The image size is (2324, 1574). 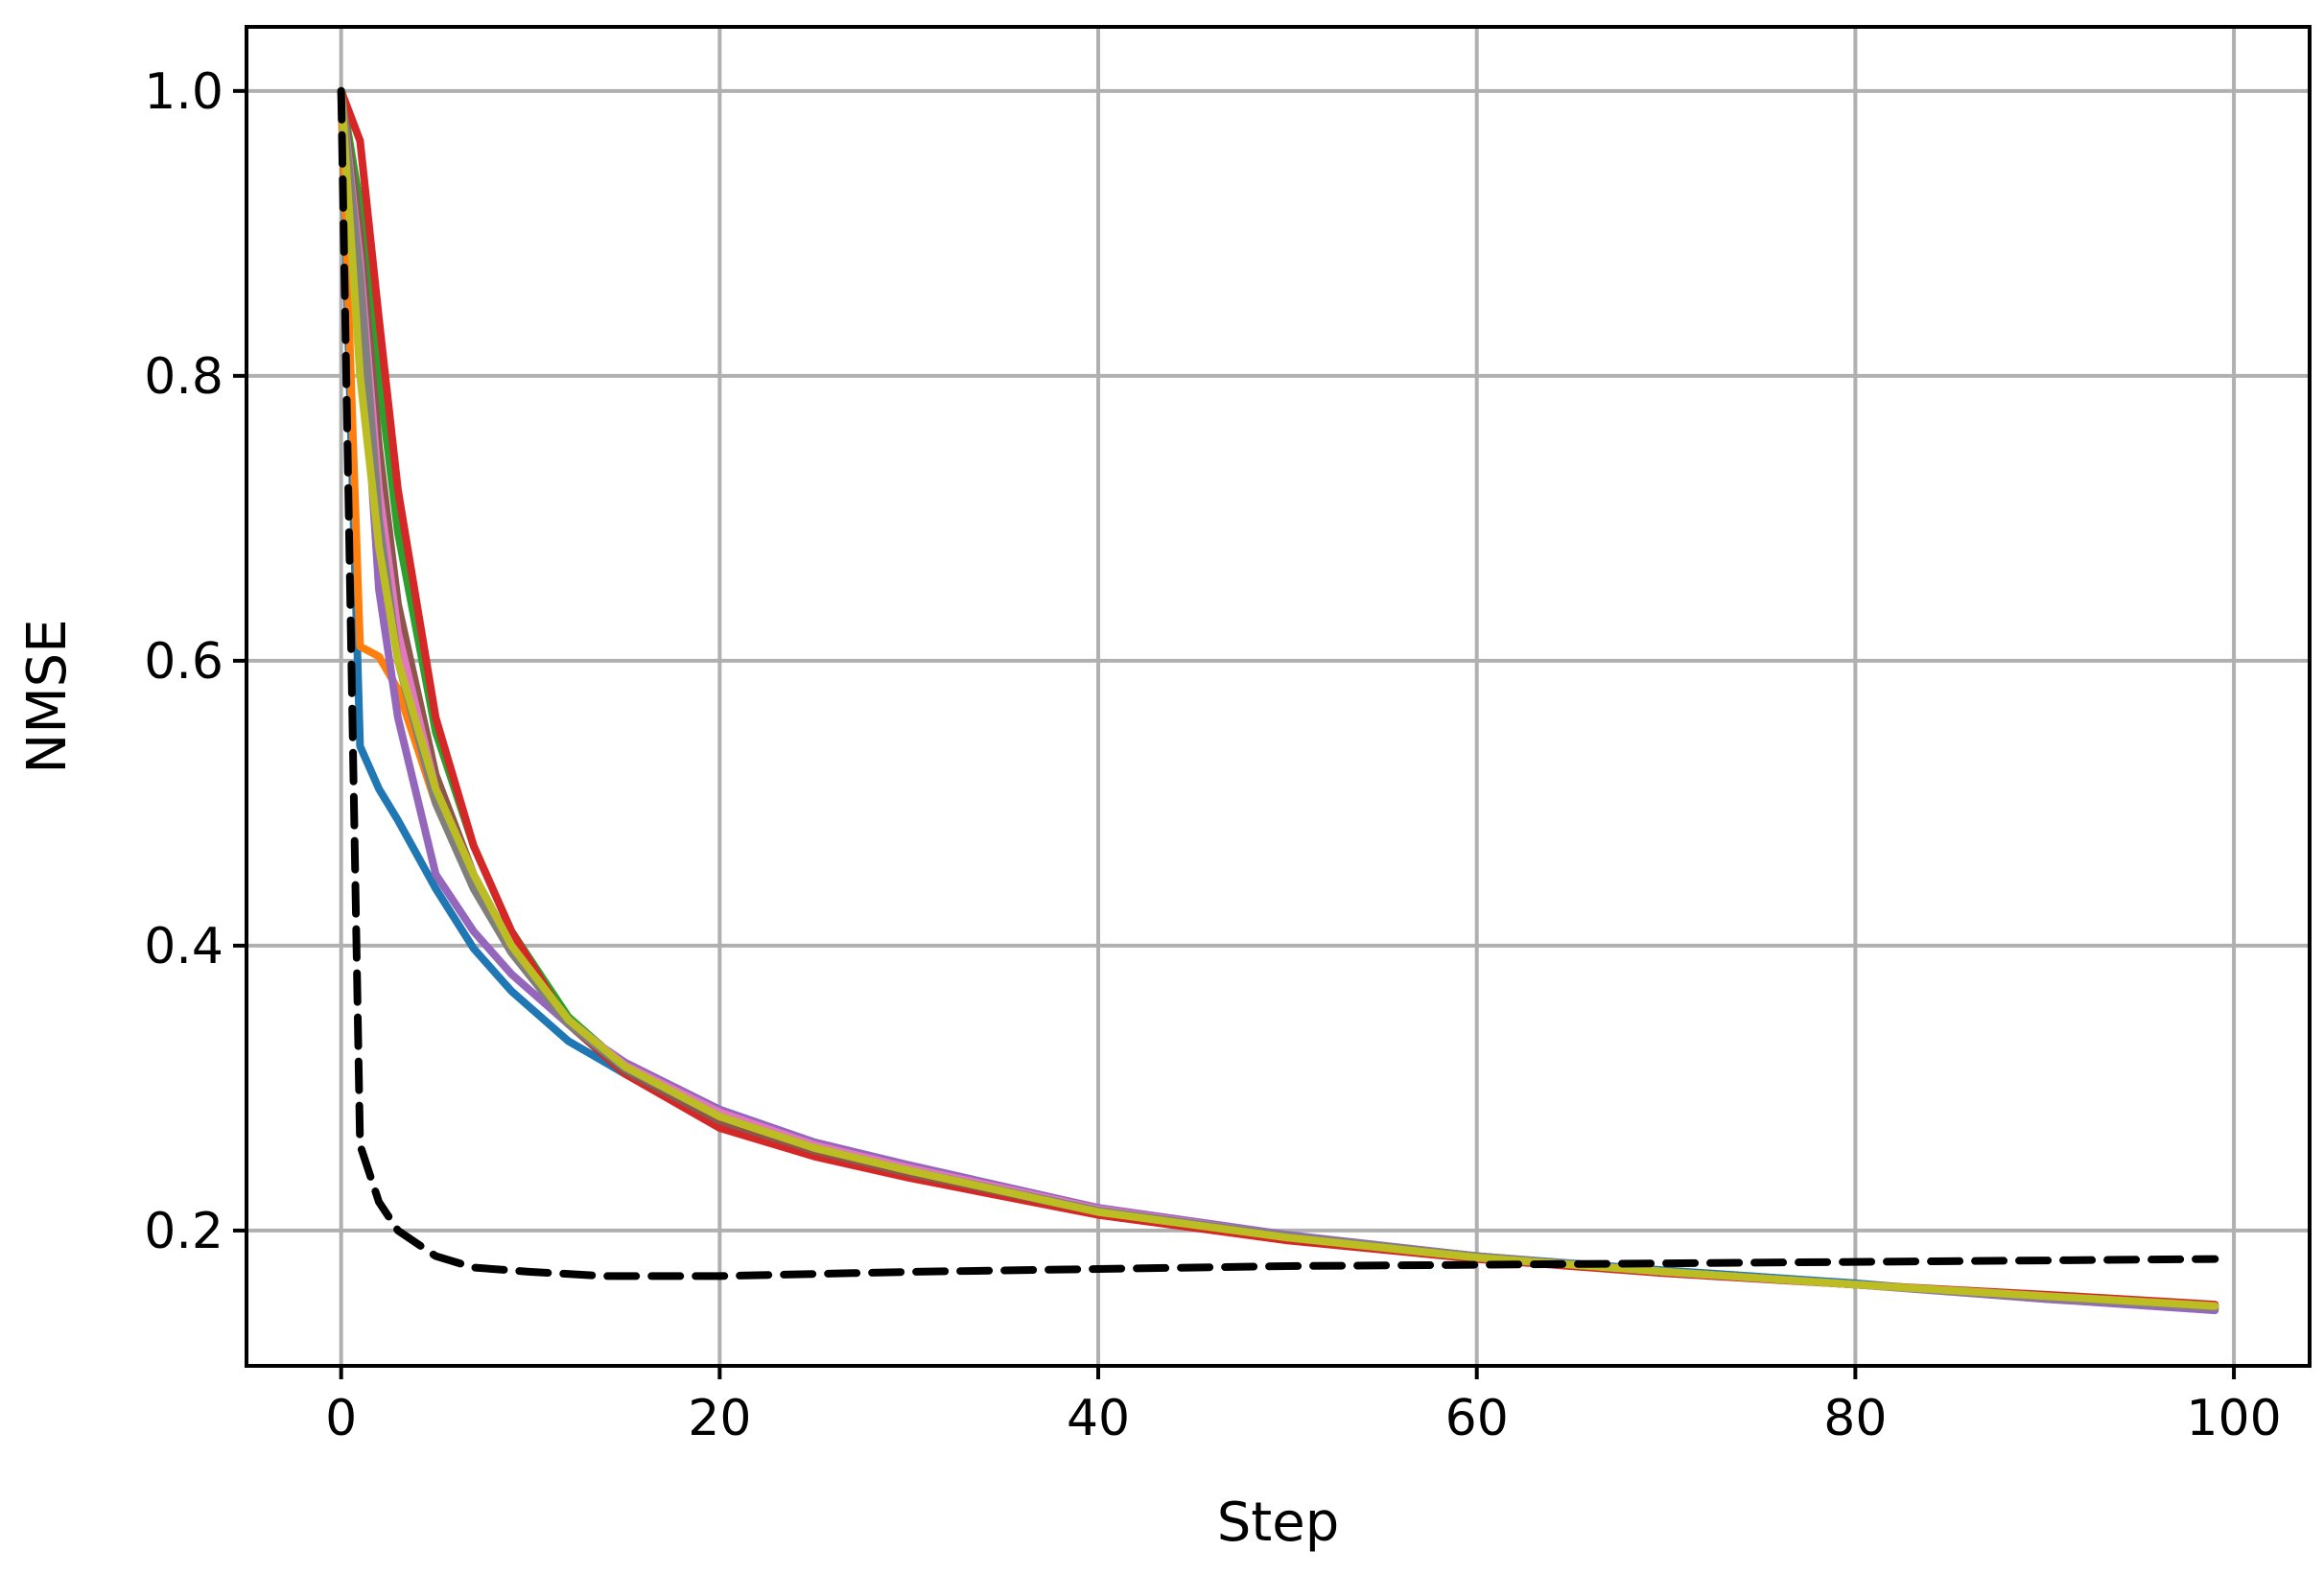 I want to click on x-tick-label: 80, so click(x=1855, y=1419).